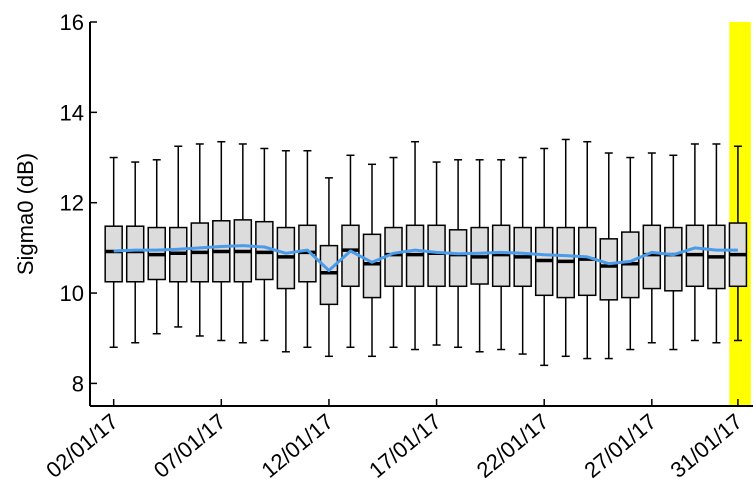 The height and width of the screenshot is (504, 756). What do you see at coordinates (706, 446) in the screenshot?
I see `x-tick-label: 31/01/17` at bounding box center [706, 446].